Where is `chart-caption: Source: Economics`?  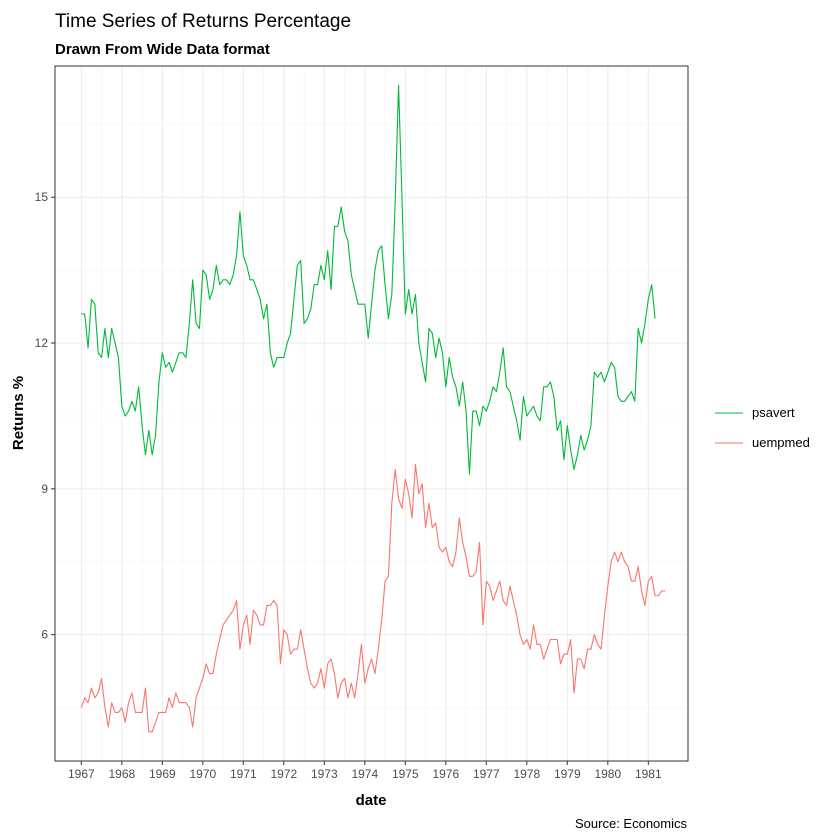
chart-caption: Source: Economics is located at coordinates (631, 823).